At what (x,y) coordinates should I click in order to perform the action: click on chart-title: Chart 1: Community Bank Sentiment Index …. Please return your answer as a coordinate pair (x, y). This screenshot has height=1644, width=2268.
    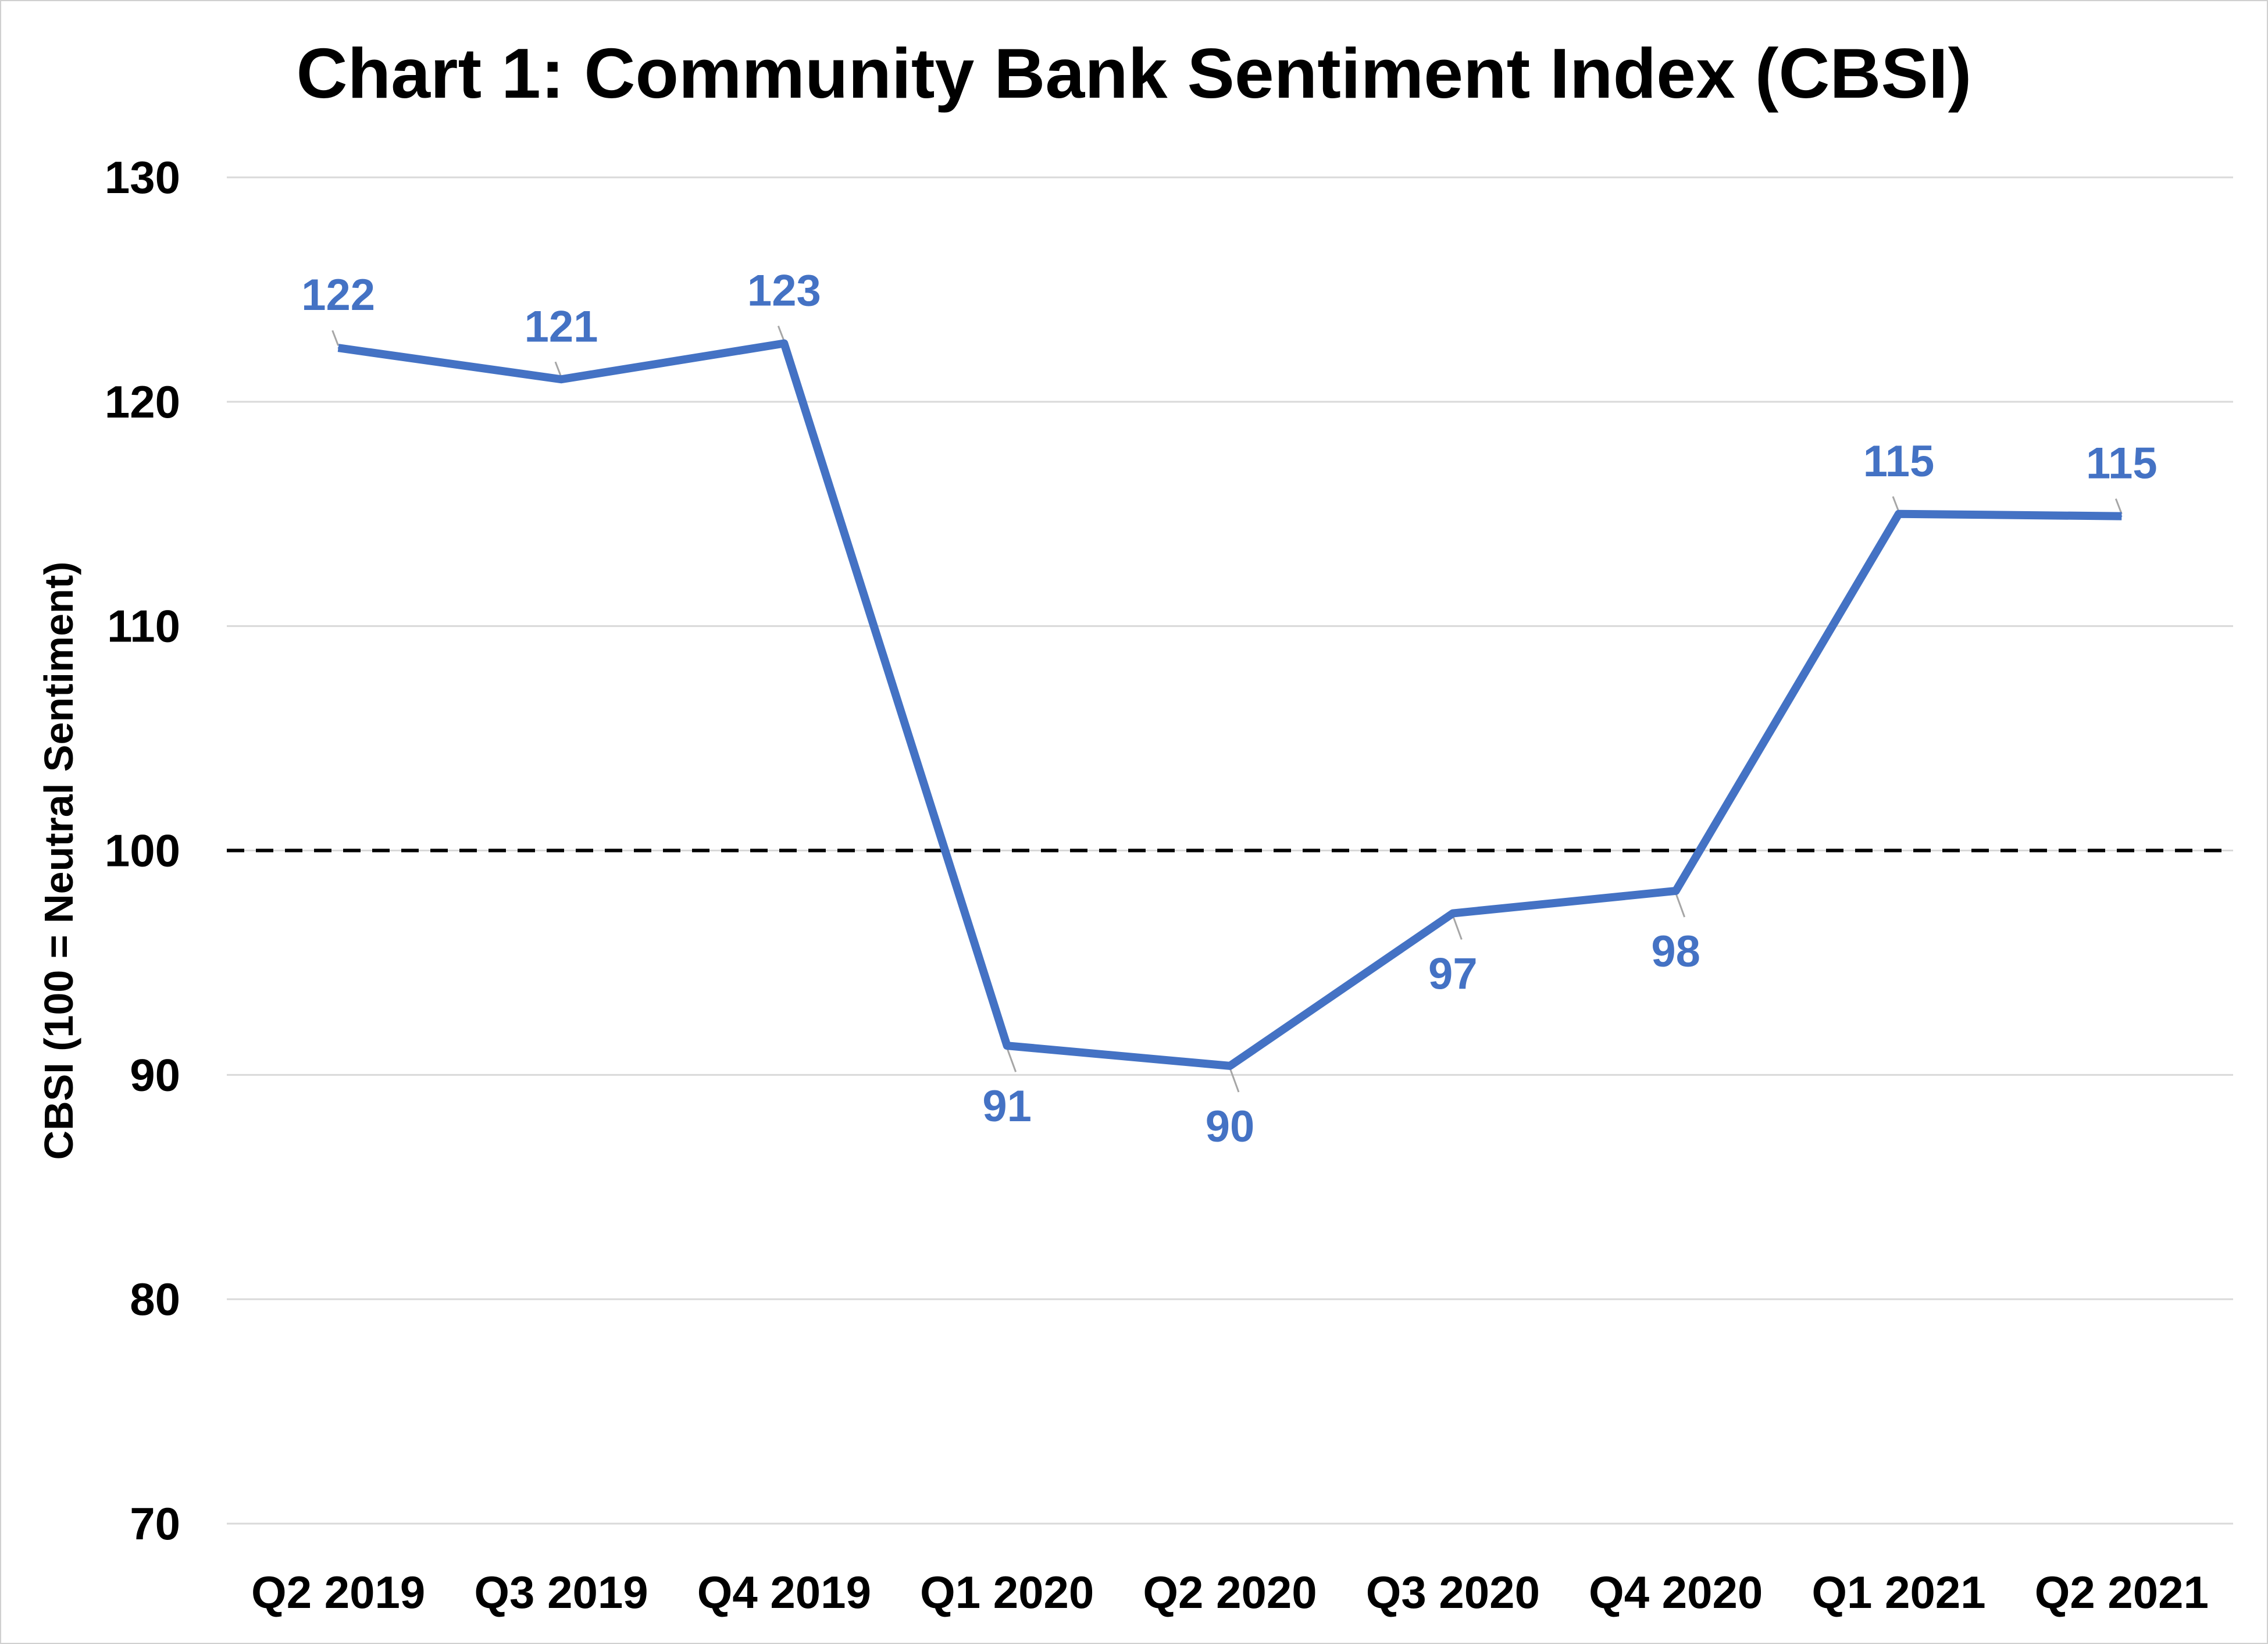
    Looking at the image, I should click on (1134, 73).